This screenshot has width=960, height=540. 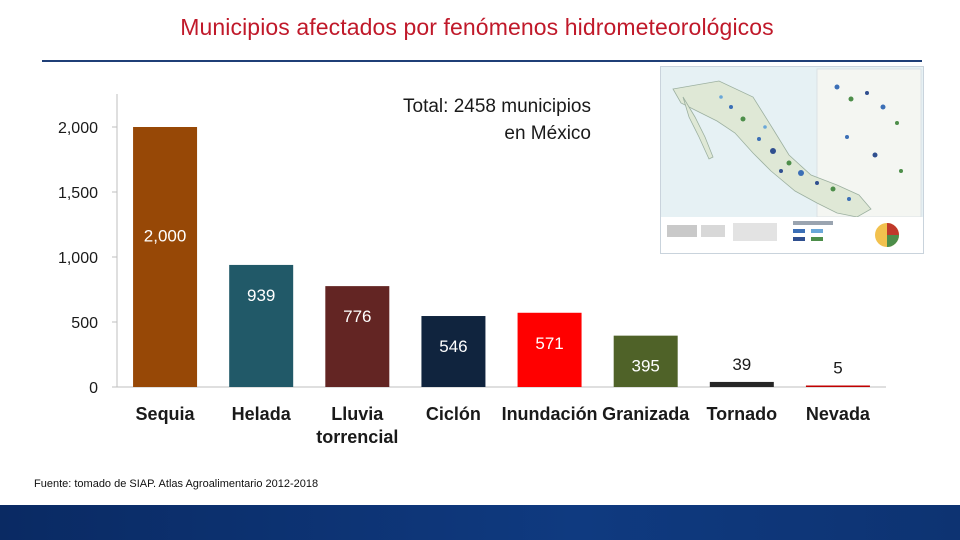 I want to click on x-category-label: Sequia, so click(x=166, y=414).